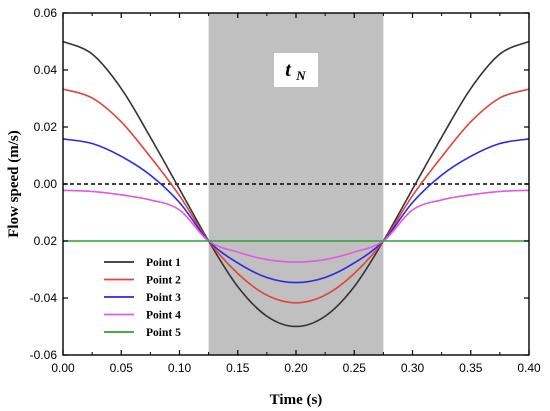 The height and width of the screenshot is (411, 550). Describe the element at coordinates (180, 368) in the screenshot. I see `x-tick-label: 0.10` at that location.